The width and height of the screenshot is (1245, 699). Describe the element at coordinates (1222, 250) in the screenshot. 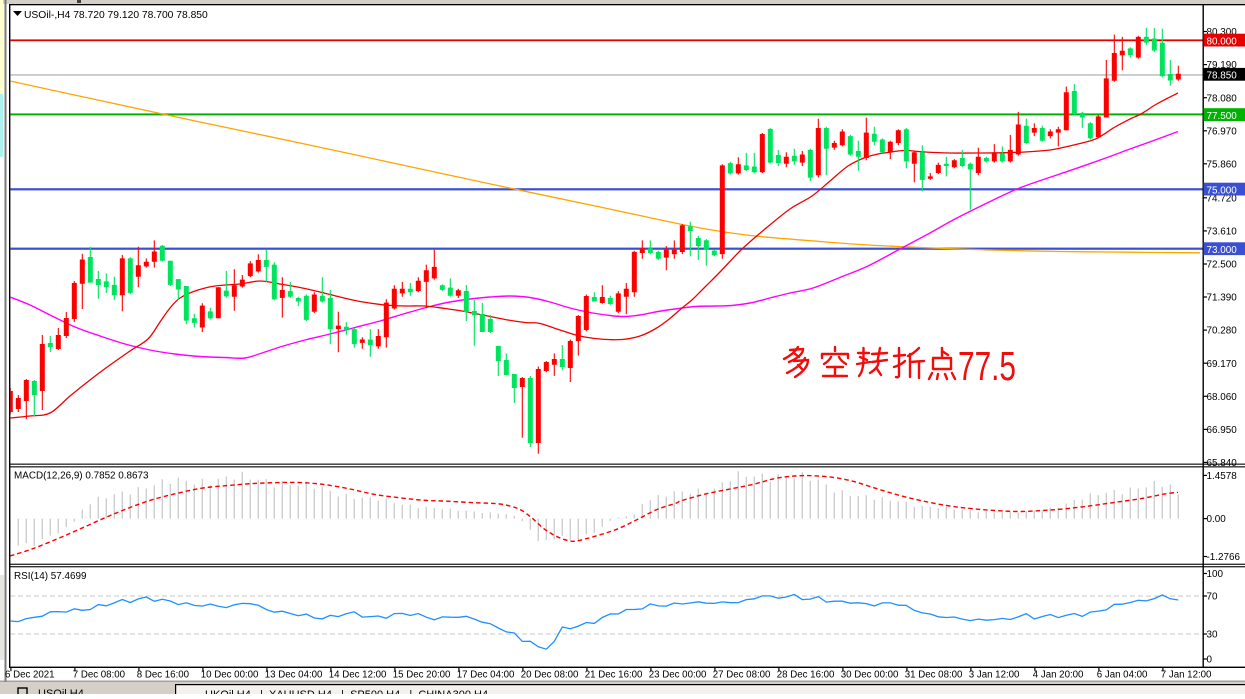

I see `svg-text: 73.000` at that location.